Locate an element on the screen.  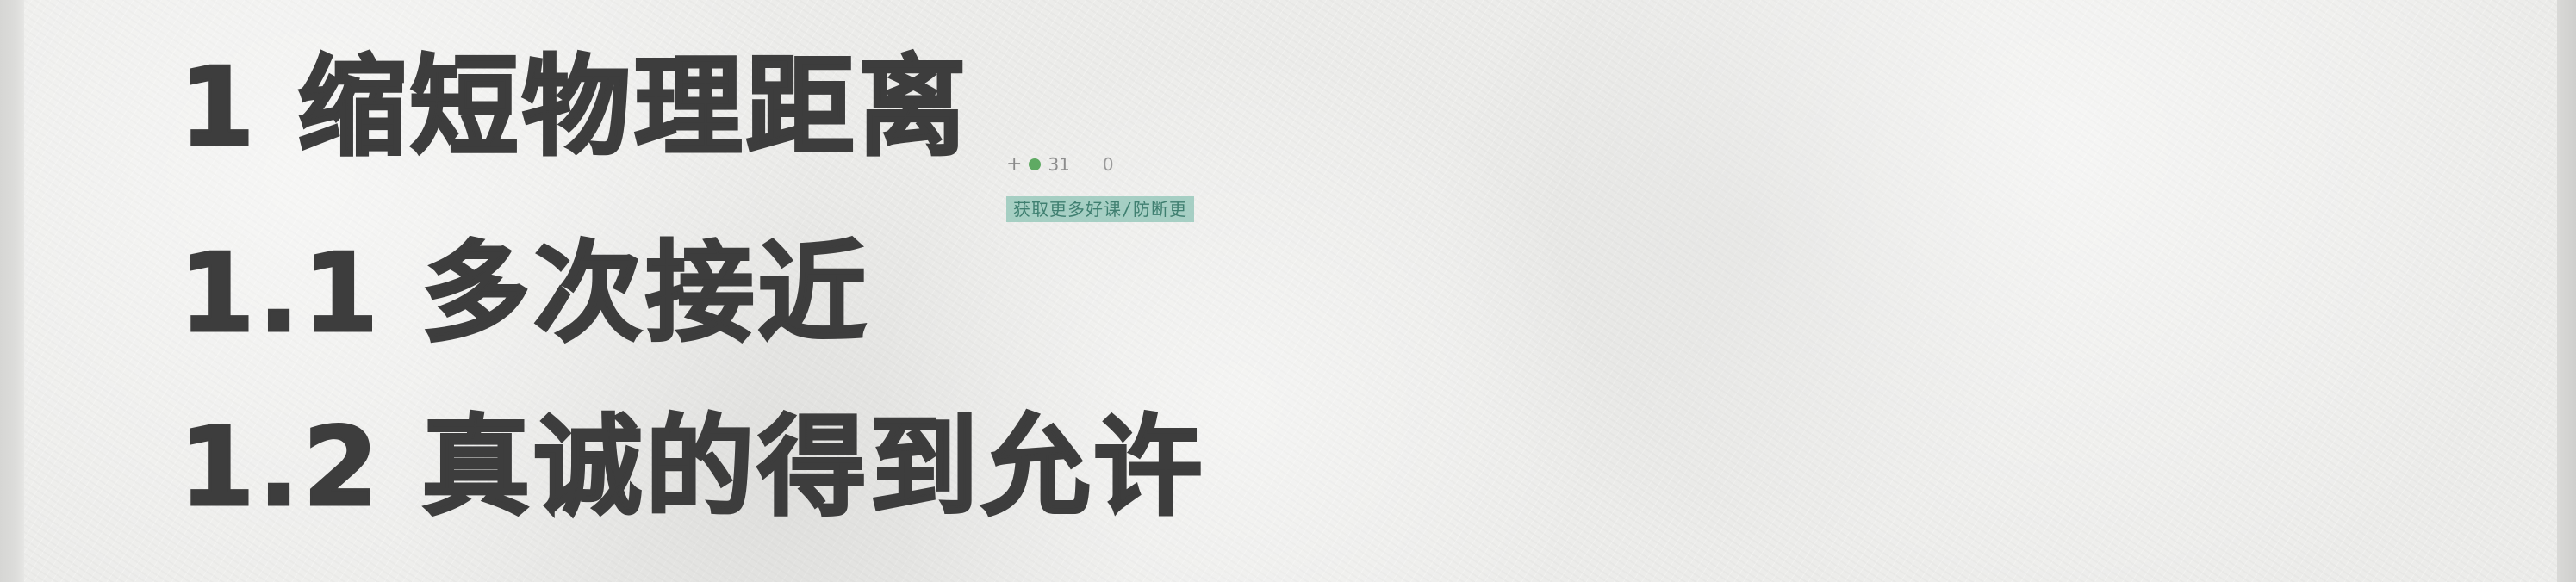
green-dot-icon is located at coordinates (1035, 164).